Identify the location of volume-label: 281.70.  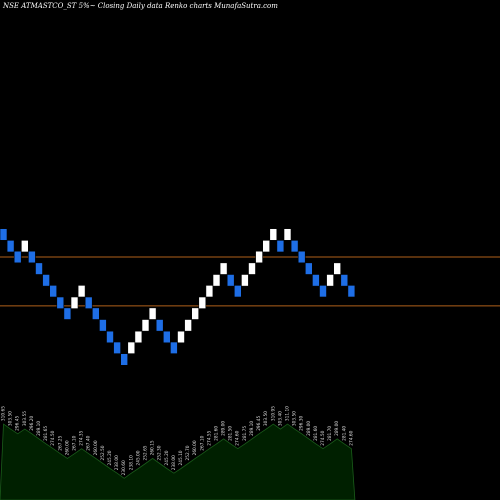
(330, 433).